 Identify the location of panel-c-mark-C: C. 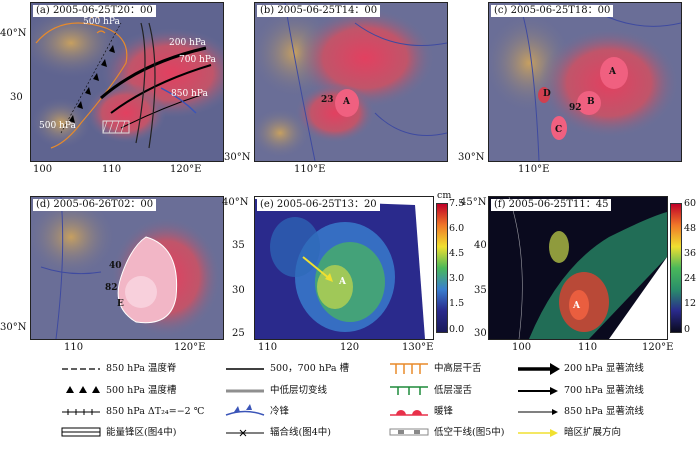
(559, 130).